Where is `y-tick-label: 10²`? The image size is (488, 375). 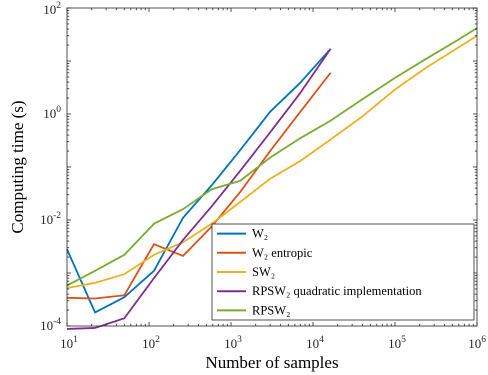
y-tick-label: 10² is located at coordinates (52, 9).